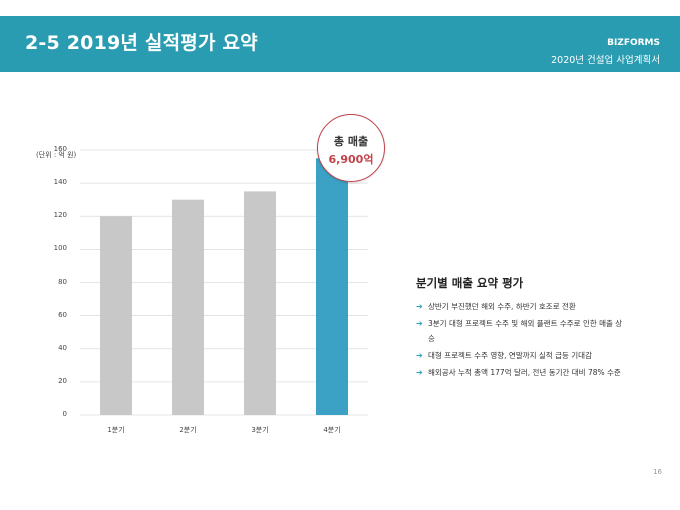 The image size is (680, 510). What do you see at coordinates (141, 43) in the screenshot?
I see `page-title: 2-5 2019년 실적평가 요약` at bounding box center [141, 43].